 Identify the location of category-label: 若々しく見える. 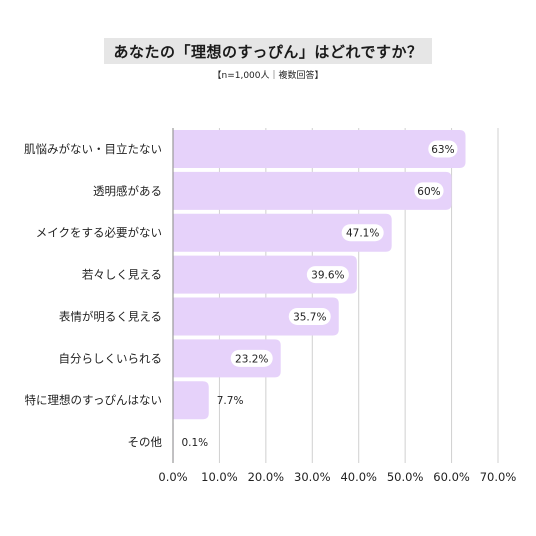
(122, 275).